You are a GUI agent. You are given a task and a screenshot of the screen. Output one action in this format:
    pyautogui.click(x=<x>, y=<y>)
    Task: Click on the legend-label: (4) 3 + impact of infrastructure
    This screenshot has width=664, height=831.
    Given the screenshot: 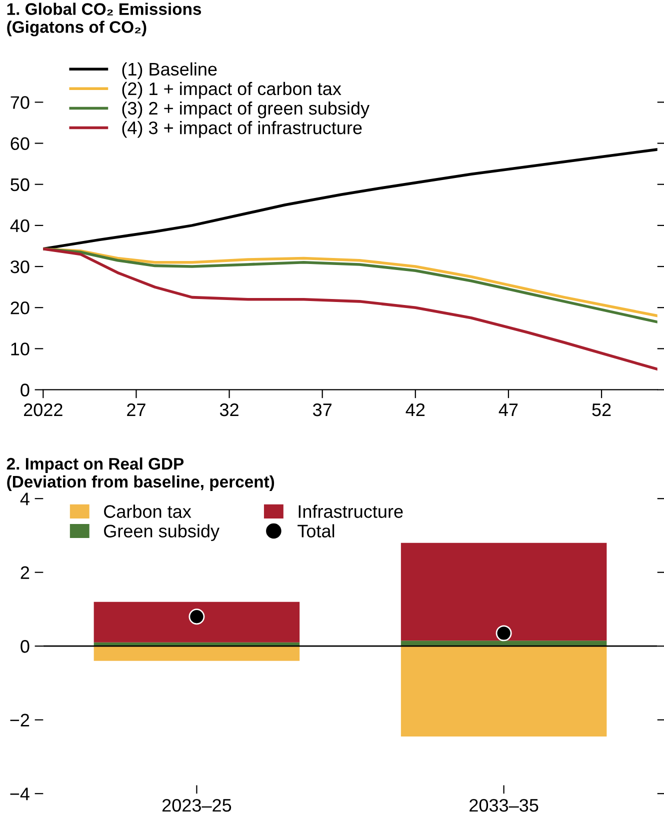 What is the action you would take?
    pyautogui.click(x=242, y=129)
    